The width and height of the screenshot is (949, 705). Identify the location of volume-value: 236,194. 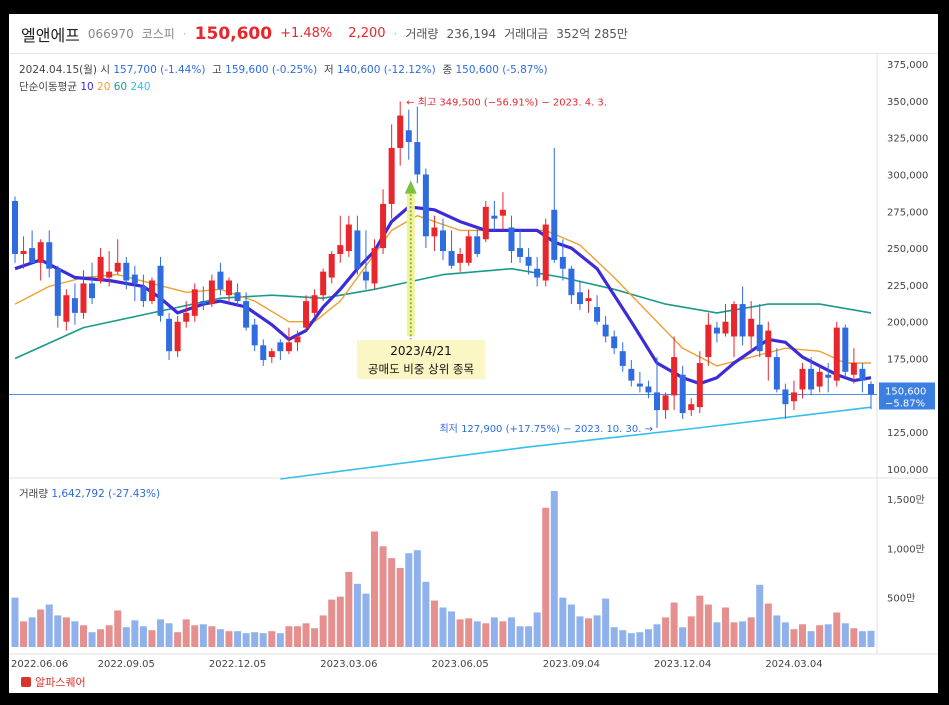
(471, 33).